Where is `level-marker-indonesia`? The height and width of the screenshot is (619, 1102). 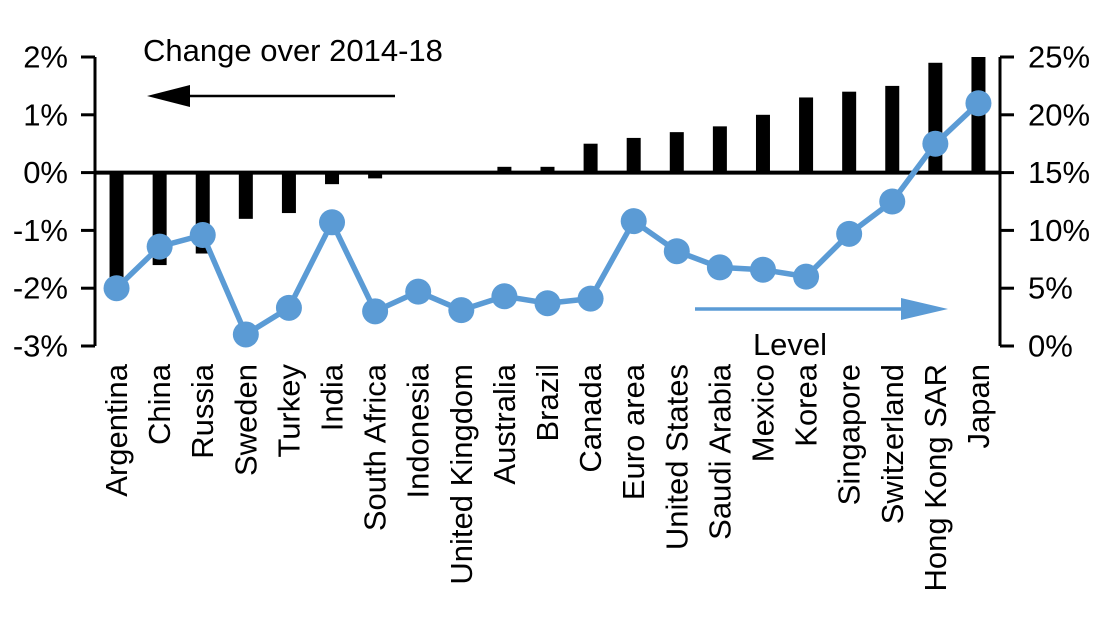
level-marker-indonesia is located at coordinates (418, 291).